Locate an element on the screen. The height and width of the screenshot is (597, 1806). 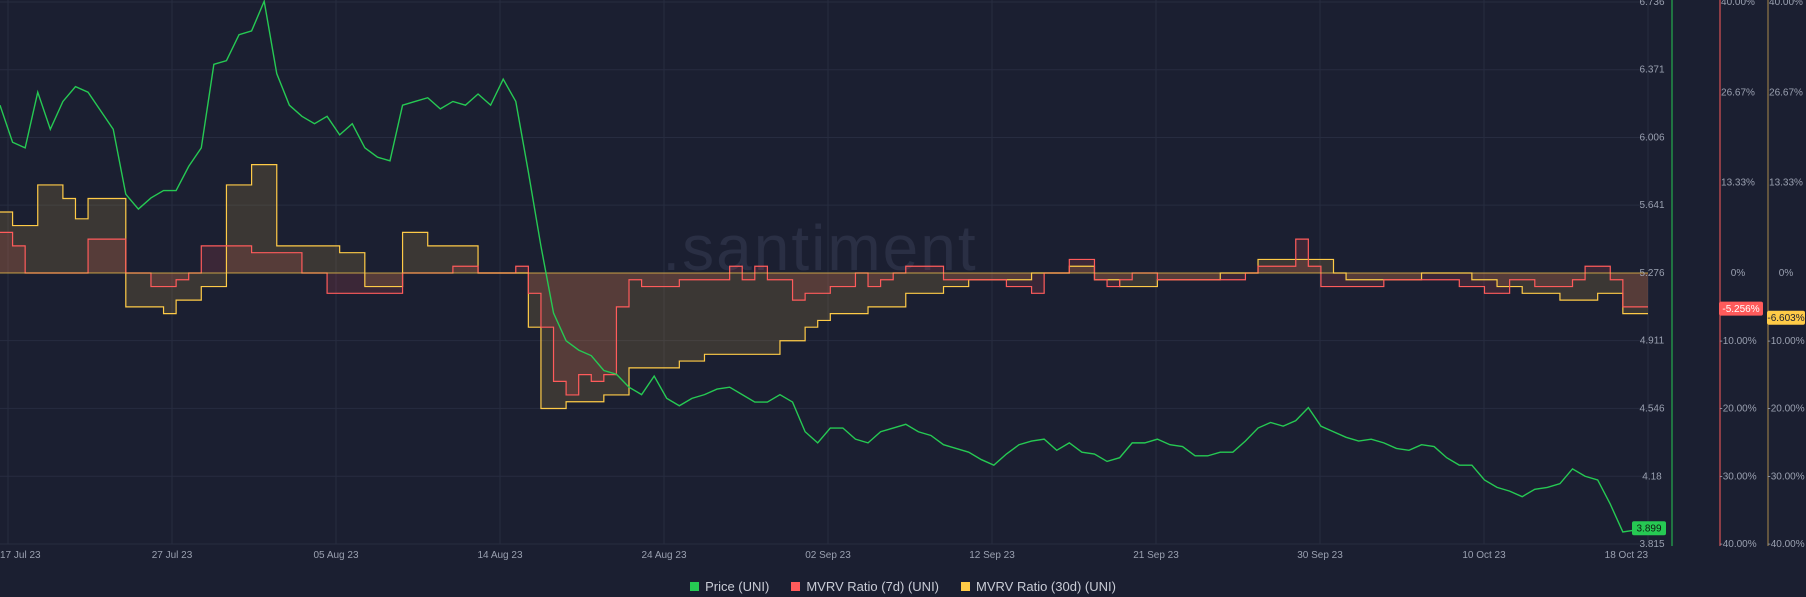
mvrv30-tick-label: 0% is located at coordinates (1786, 273).